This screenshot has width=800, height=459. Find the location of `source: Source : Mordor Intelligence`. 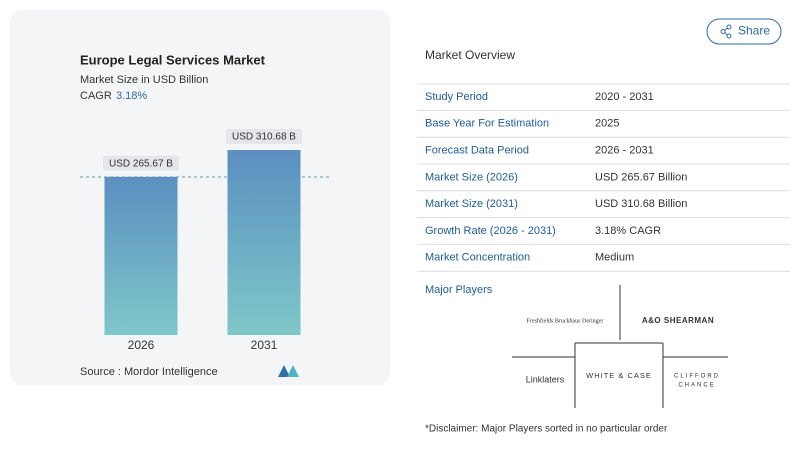

source: Source : Mordor Intelligence is located at coordinates (149, 372).